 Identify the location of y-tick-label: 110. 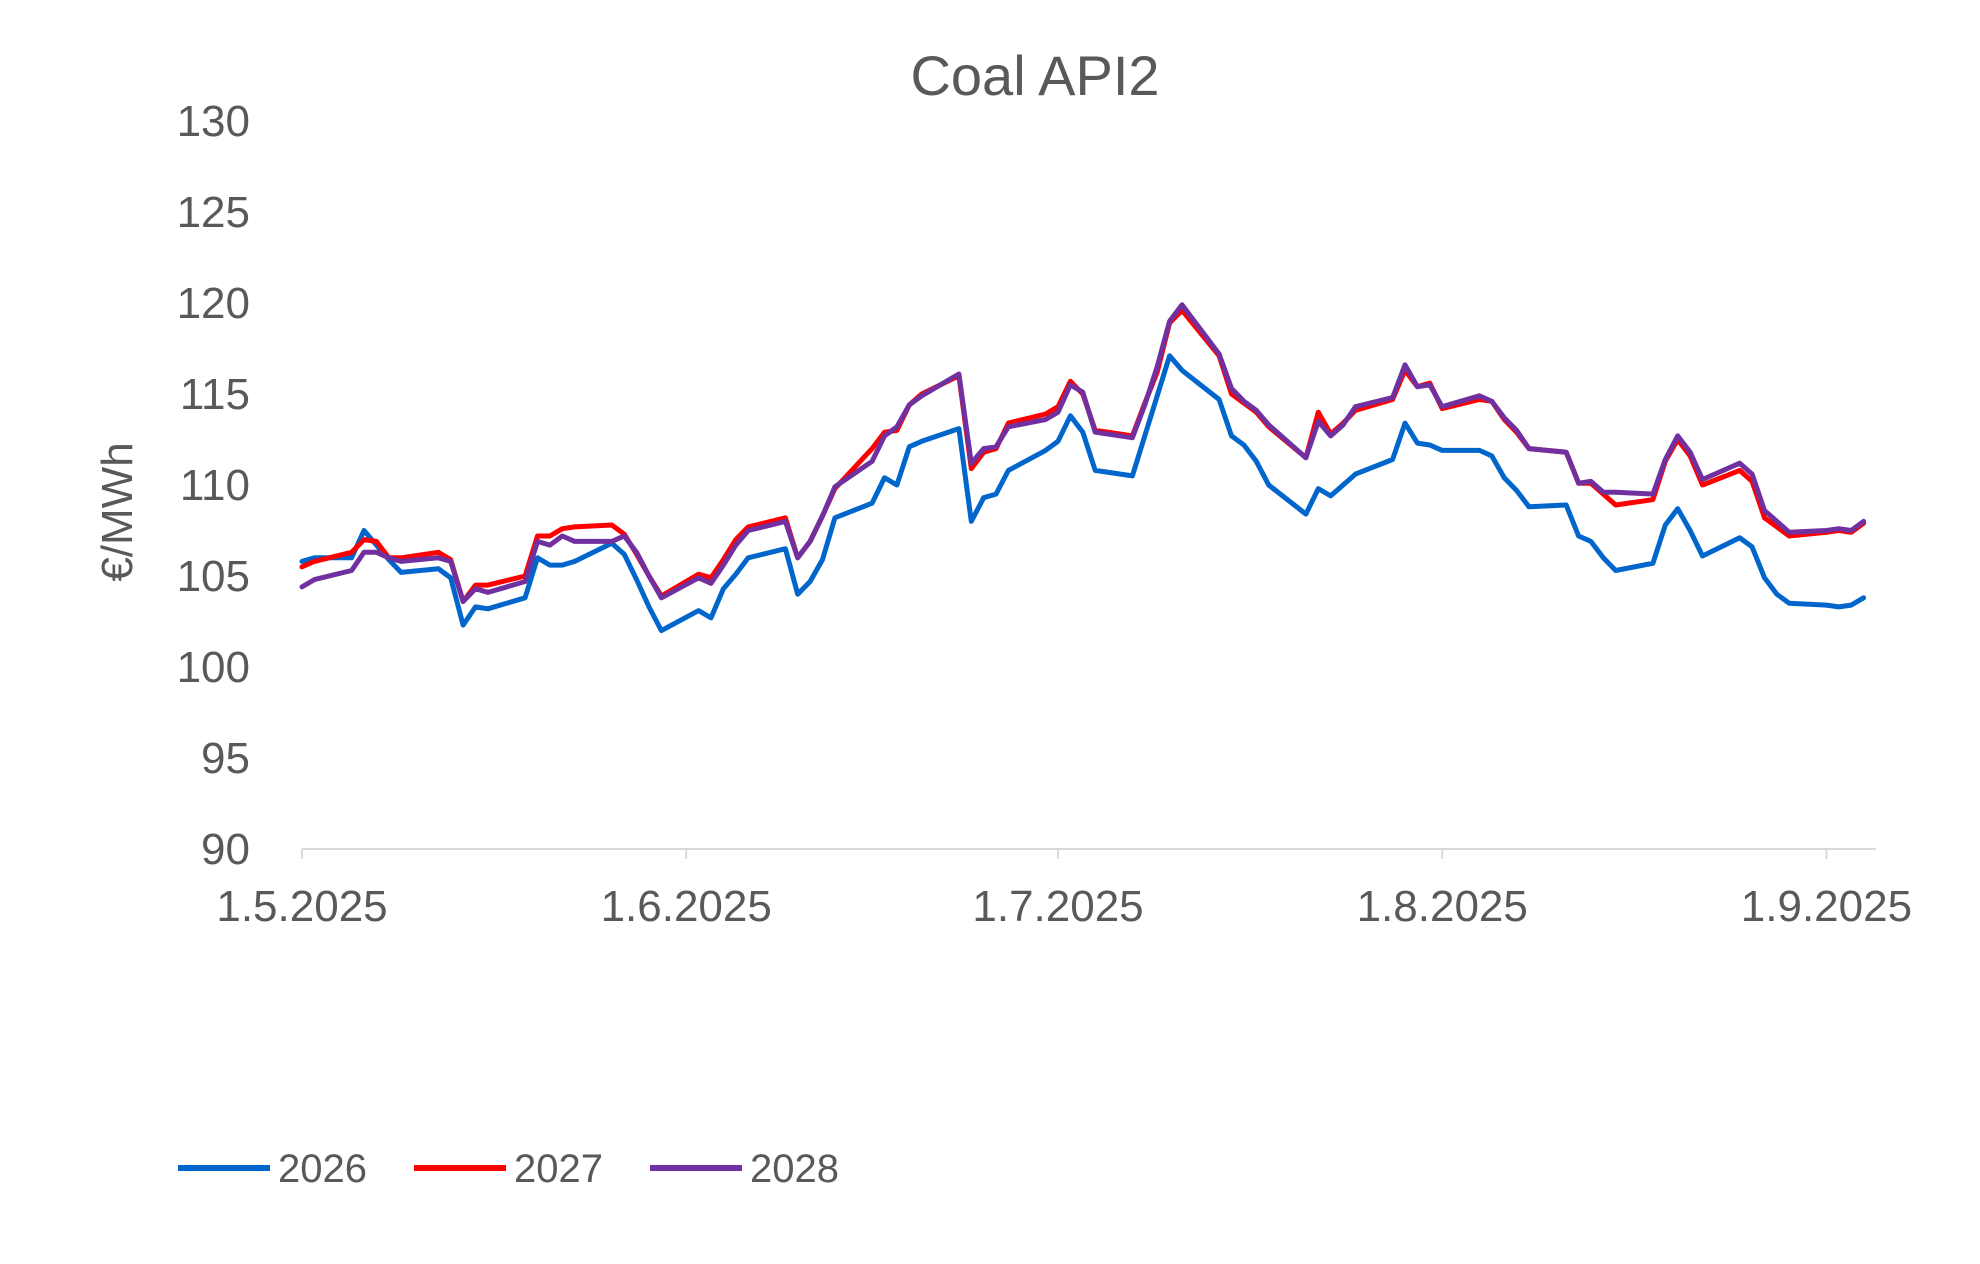
(215, 485).